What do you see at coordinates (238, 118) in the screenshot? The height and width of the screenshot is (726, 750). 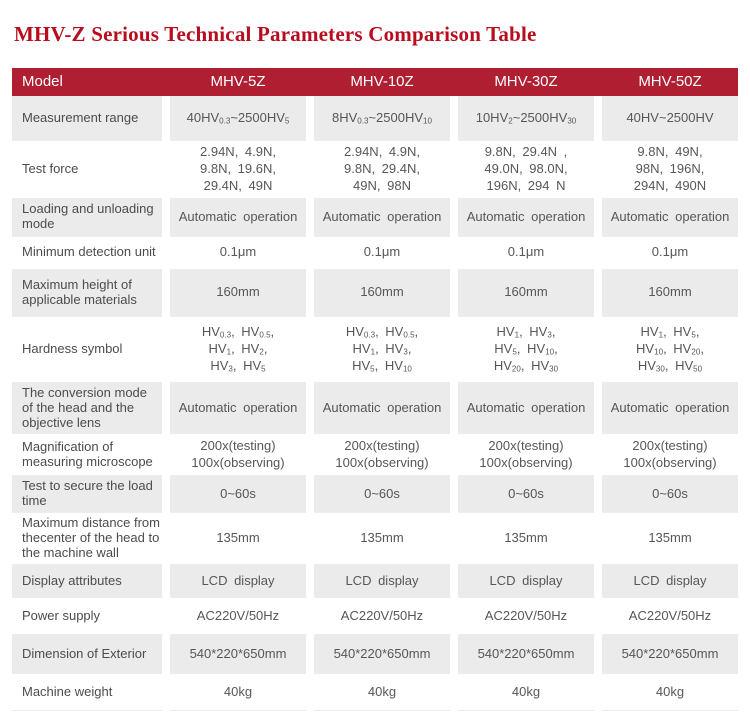 I see `table-cell: 40HV0.3~2500HV5` at bounding box center [238, 118].